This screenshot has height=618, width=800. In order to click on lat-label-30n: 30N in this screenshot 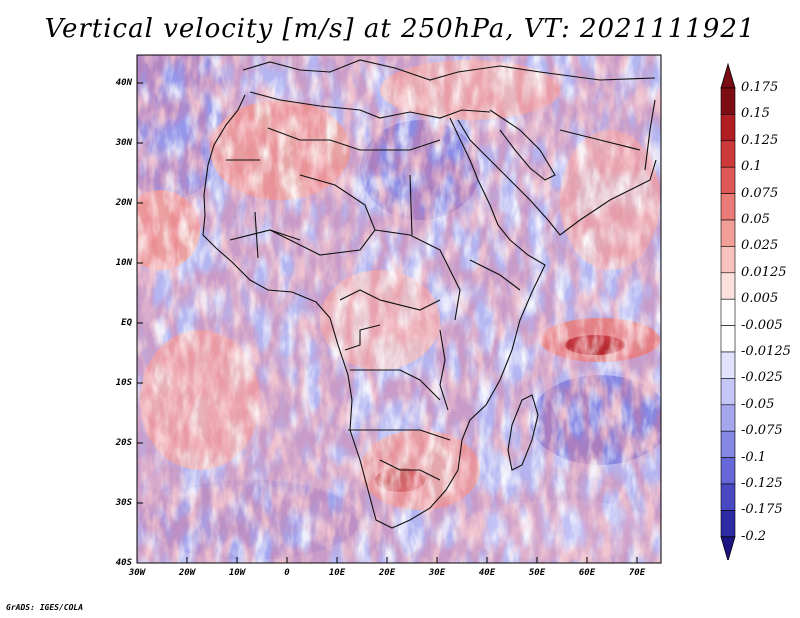, I will do `click(123, 143)`.